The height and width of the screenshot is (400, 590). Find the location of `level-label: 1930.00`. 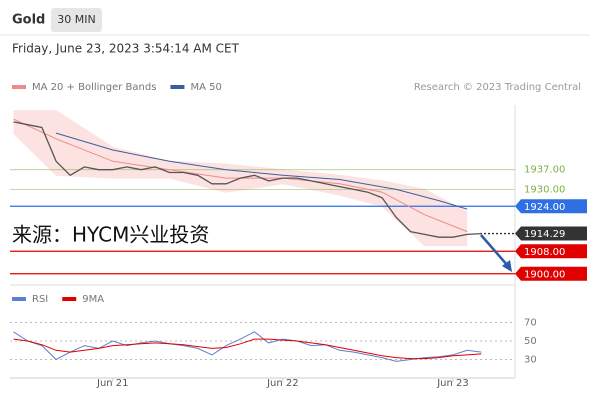

level-label: 1930.00 is located at coordinates (544, 189).